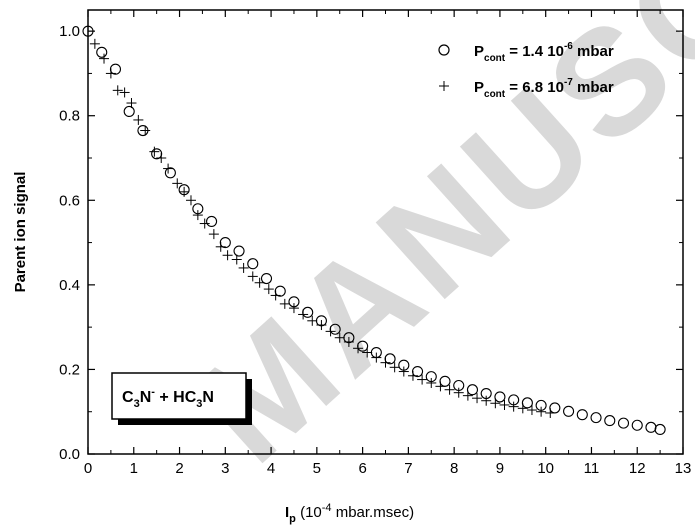 The width and height of the screenshot is (695, 526). What do you see at coordinates (500, 468) in the screenshot?
I see `x-tick-label: 9` at bounding box center [500, 468].